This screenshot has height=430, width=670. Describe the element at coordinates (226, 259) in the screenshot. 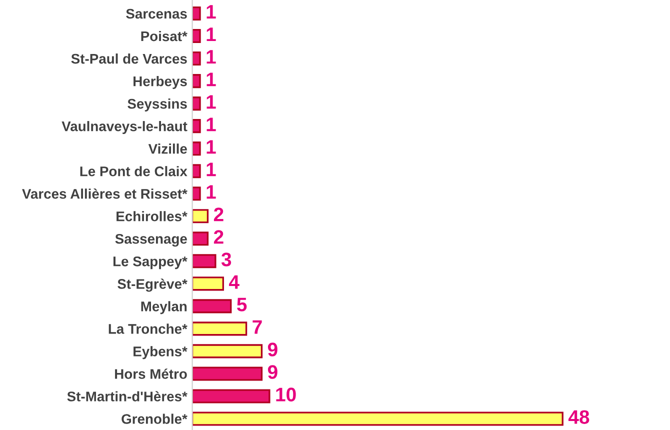

I see `data-label: 3` at that location.